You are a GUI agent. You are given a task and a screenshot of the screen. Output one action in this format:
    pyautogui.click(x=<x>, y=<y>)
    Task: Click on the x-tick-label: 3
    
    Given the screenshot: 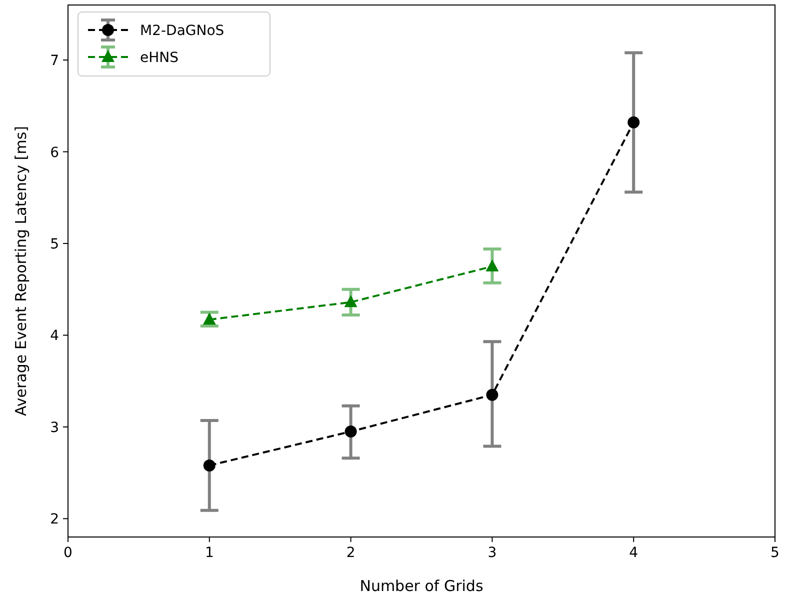 What is the action you would take?
    pyautogui.click(x=492, y=553)
    